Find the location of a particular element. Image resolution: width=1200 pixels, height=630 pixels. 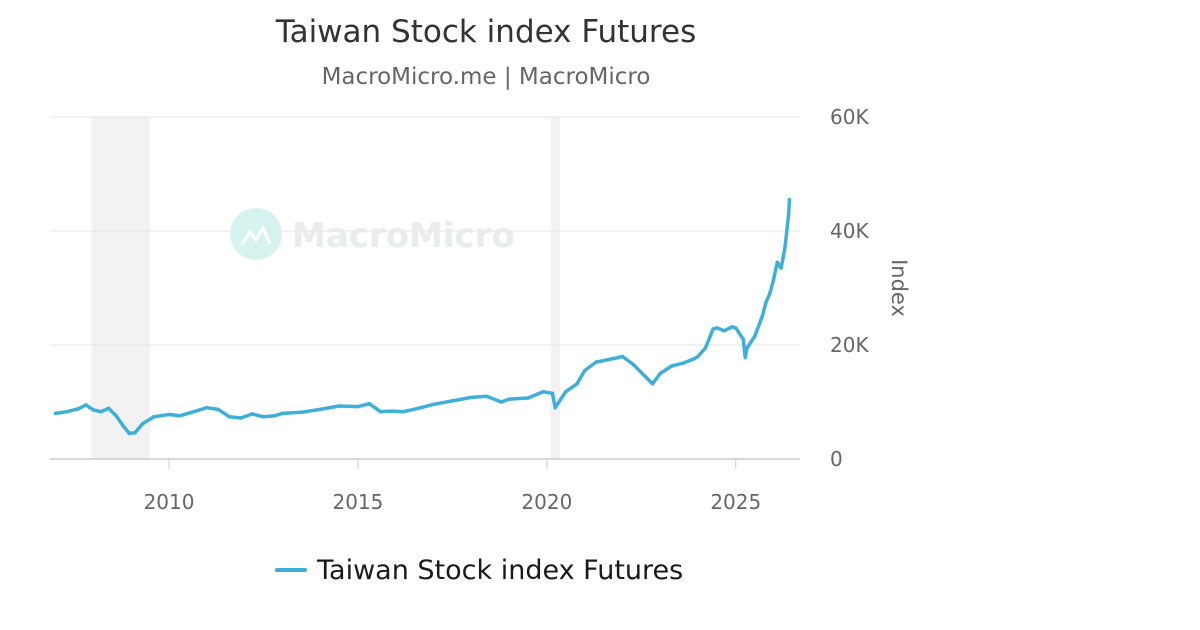

legend: Taiwan Stock index Futures is located at coordinates (479, 570).